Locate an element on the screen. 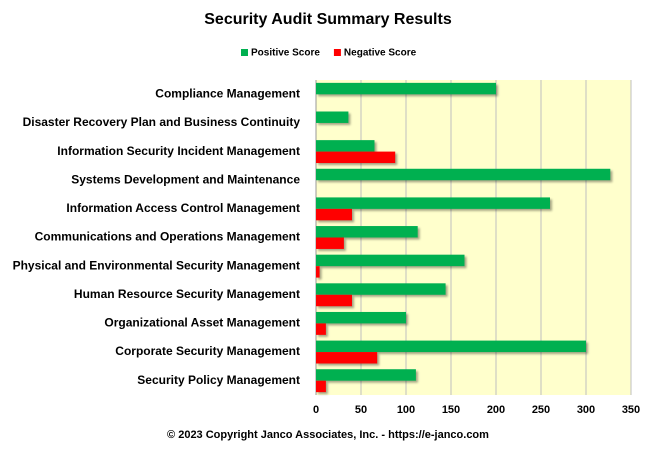 The image size is (656, 453). x-tick-label: 150 is located at coordinates (451, 410).